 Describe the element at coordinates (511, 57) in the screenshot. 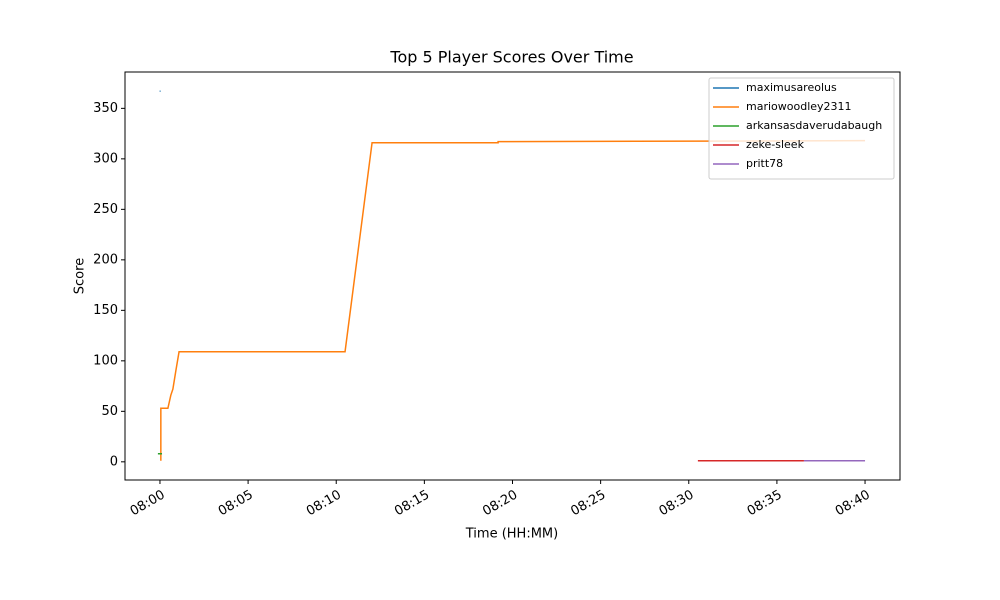

I see `chart-title: Top 5 Player Scores Over Time` at that location.